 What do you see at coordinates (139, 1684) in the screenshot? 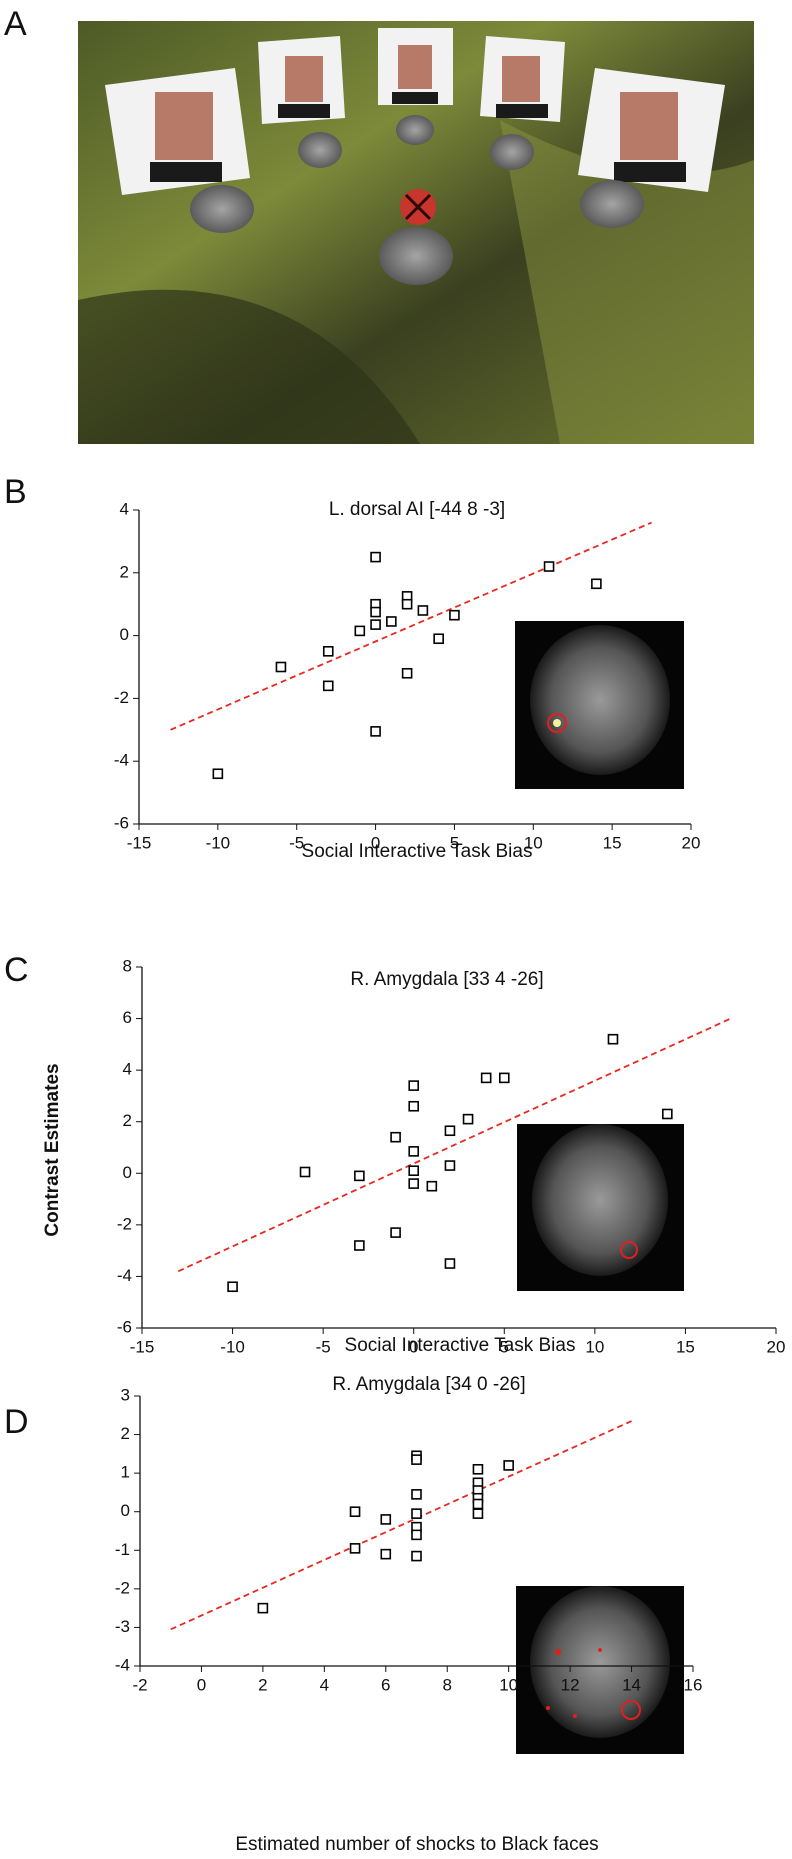
I see `x-tick-label: -2` at bounding box center [139, 1684].